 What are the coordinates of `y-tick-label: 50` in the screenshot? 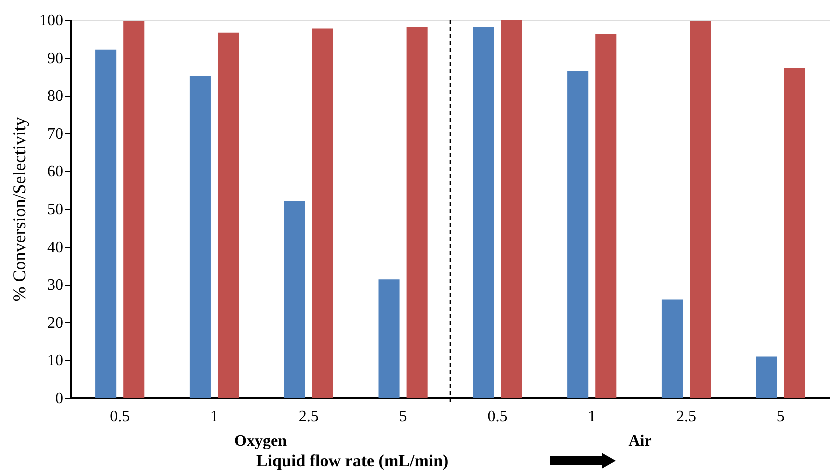 It's located at (56, 210).